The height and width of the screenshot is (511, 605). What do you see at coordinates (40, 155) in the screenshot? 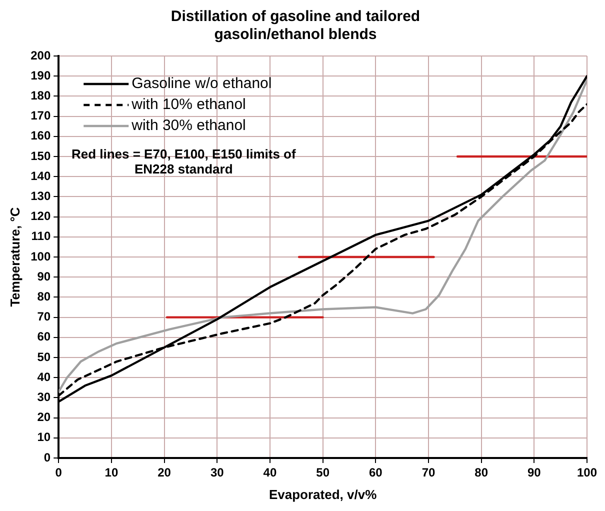
I see `y-tick-label: 150` at bounding box center [40, 155].